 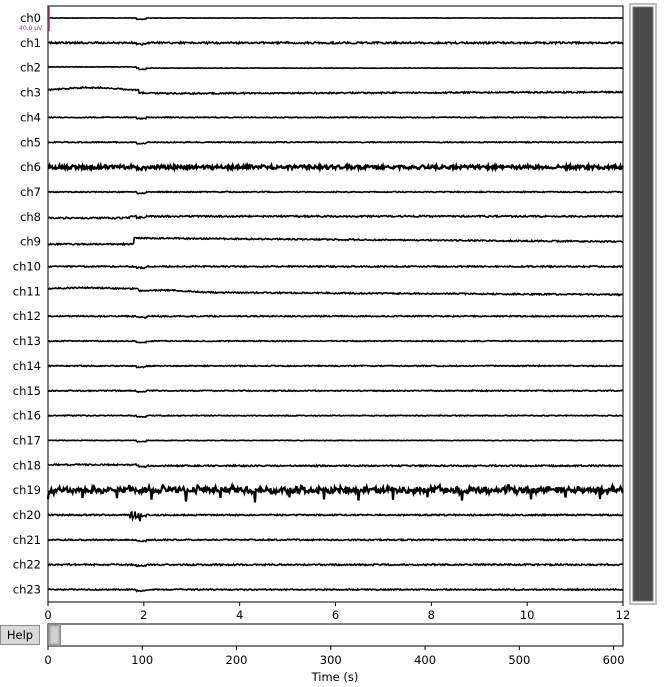 I want to click on trace-ch23, so click(x=335, y=590).